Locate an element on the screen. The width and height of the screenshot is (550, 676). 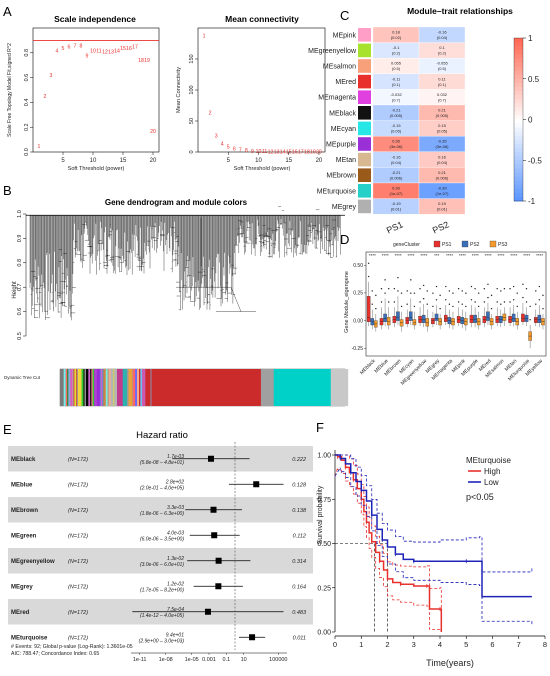
correlation-pvalue: (1e-07) is located at coordinates (397, 193).